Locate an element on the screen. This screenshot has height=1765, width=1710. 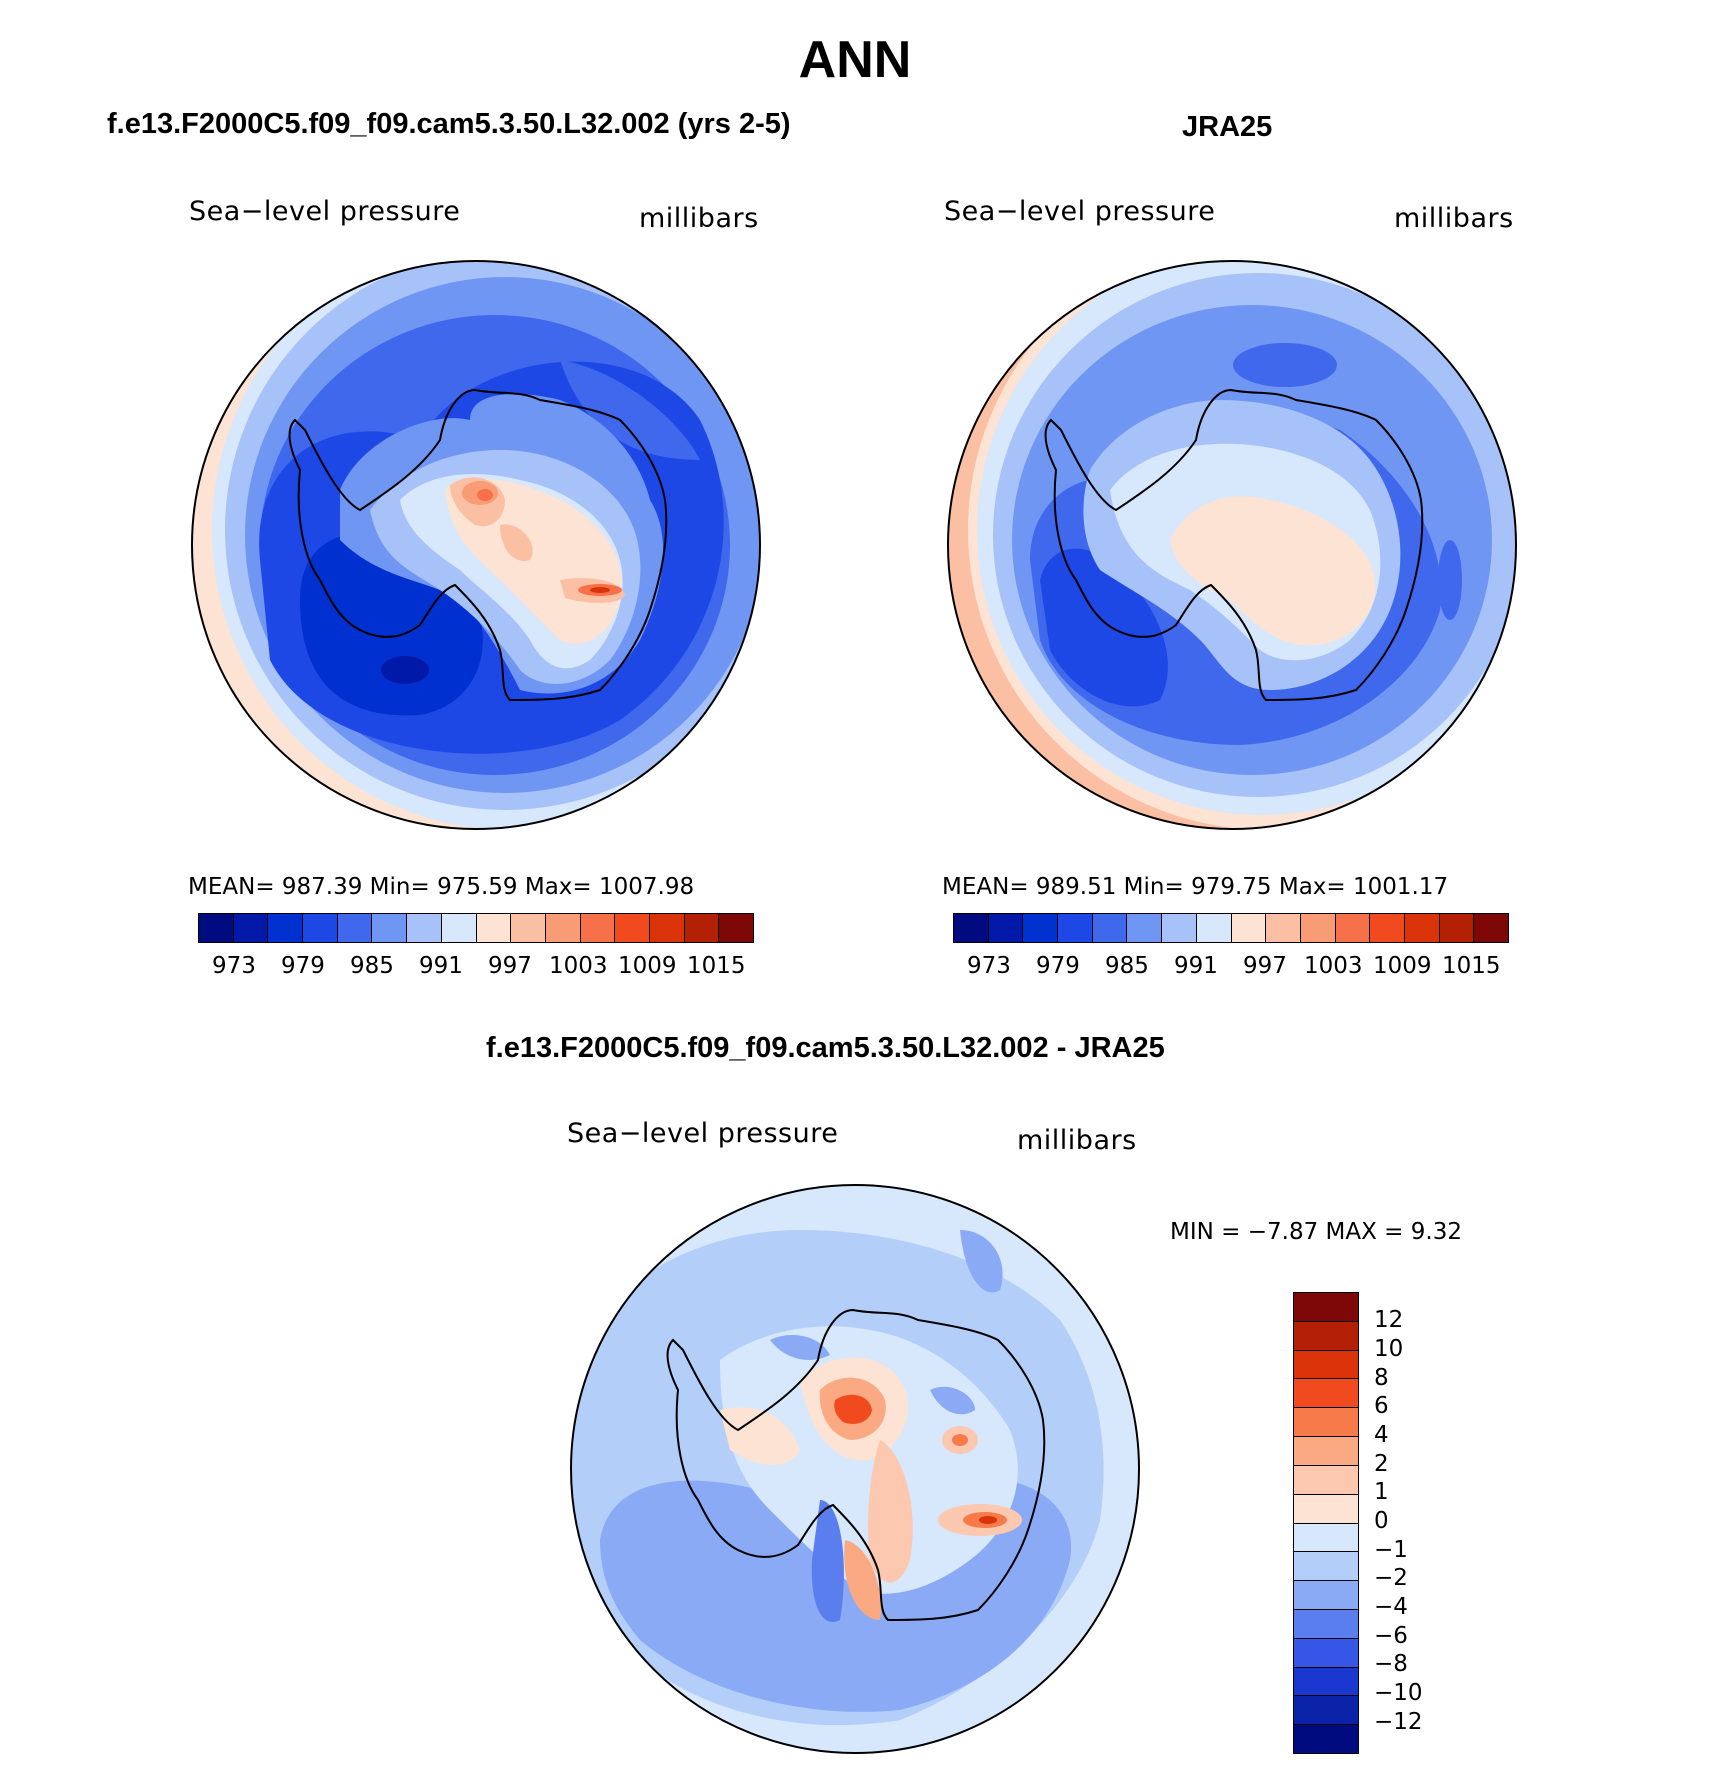
diff-cbar-label: 0 is located at coordinates (1381, 1521).